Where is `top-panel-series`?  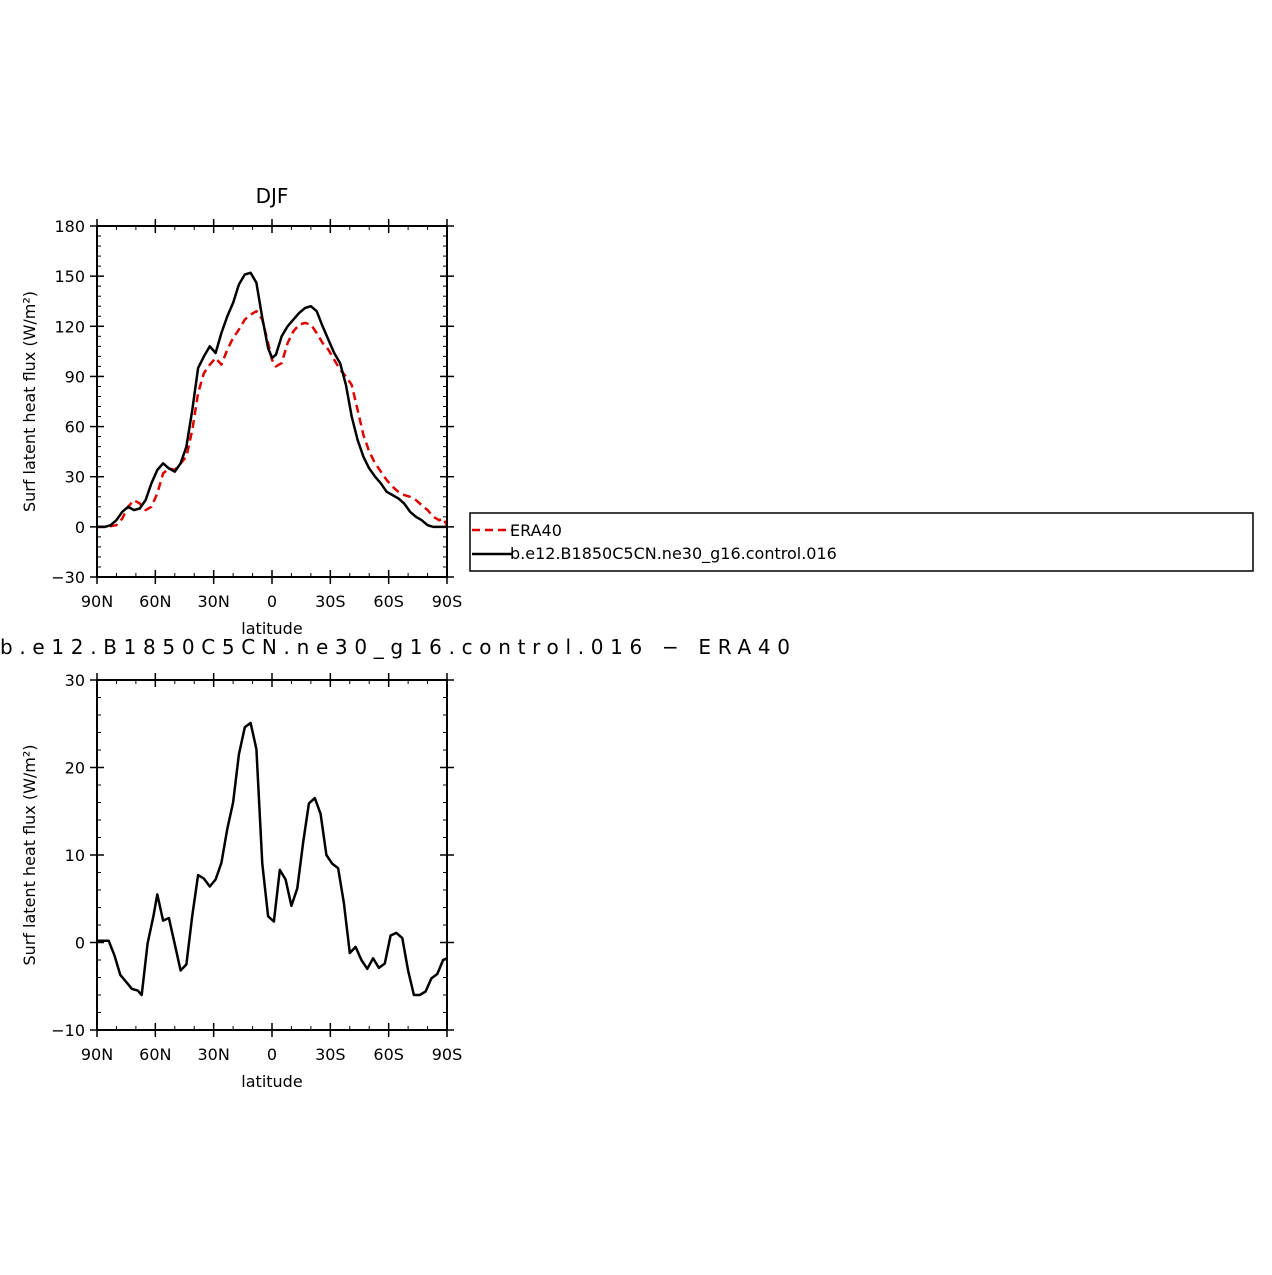
top-panel-series is located at coordinates (273, 400).